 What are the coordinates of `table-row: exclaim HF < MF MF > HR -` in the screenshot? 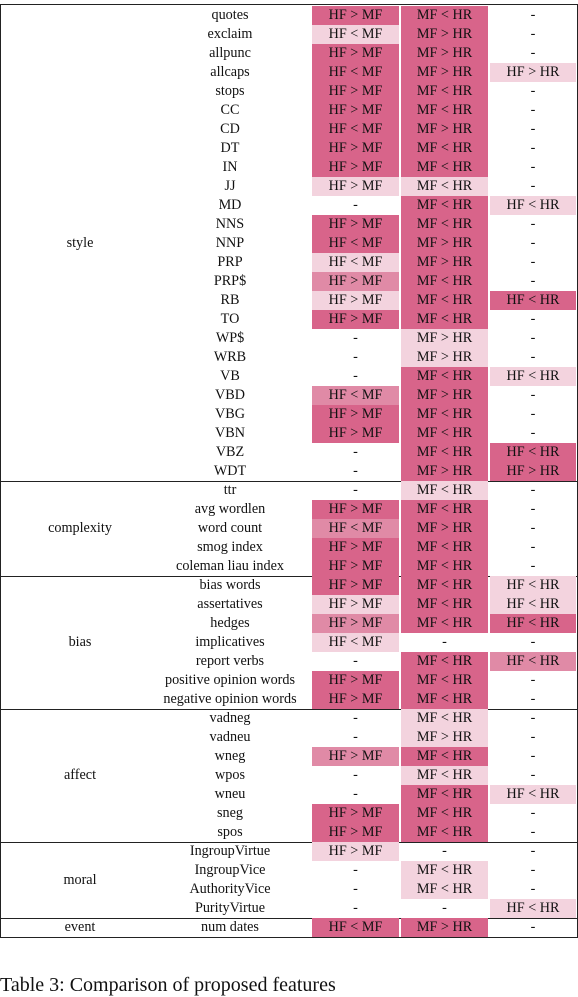 It's located at (289, 34).